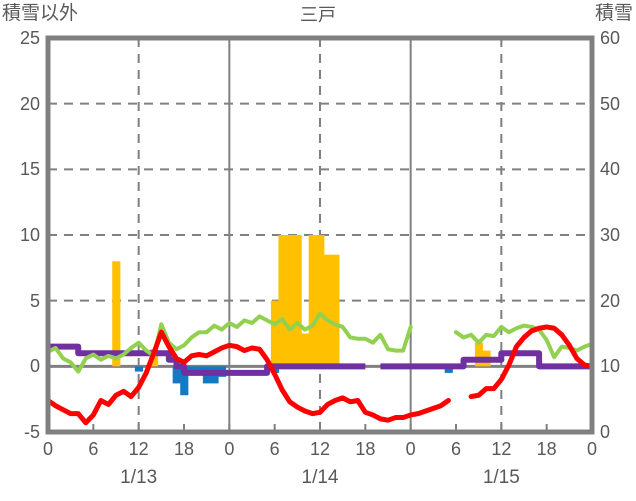  I want to click on x-tick-72: 0, so click(591, 449).